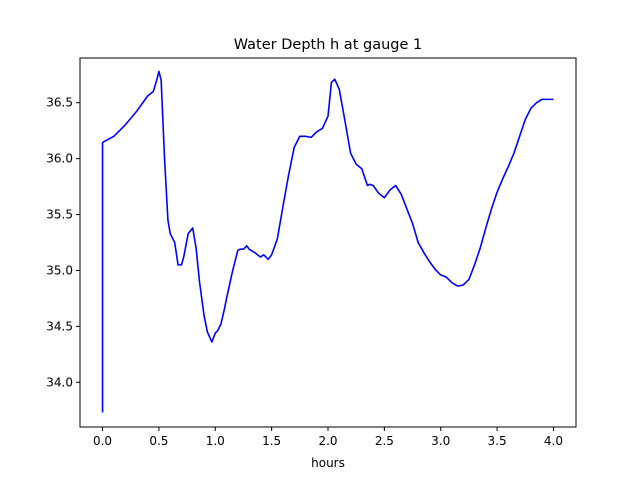 The image size is (640, 480). I want to click on chart-title: Water Depth h at gauge 1, so click(328, 45).